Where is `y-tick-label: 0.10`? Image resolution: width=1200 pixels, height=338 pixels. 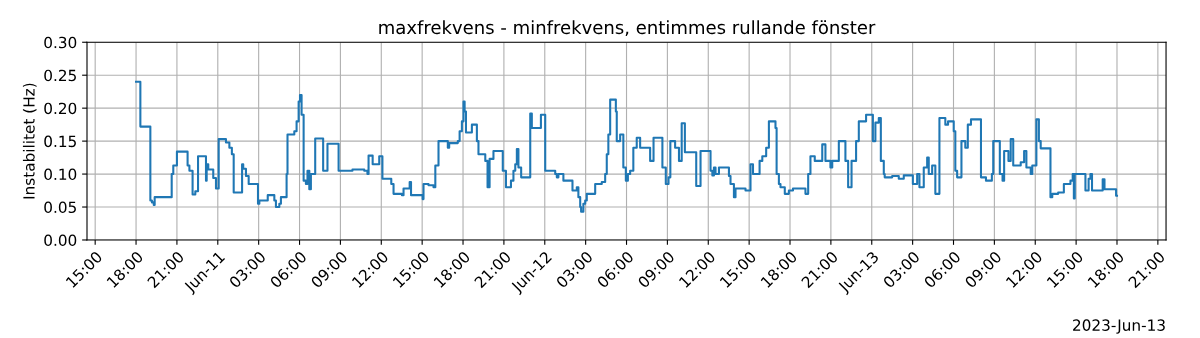
y-tick-label: 0.10 is located at coordinates (60, 174).